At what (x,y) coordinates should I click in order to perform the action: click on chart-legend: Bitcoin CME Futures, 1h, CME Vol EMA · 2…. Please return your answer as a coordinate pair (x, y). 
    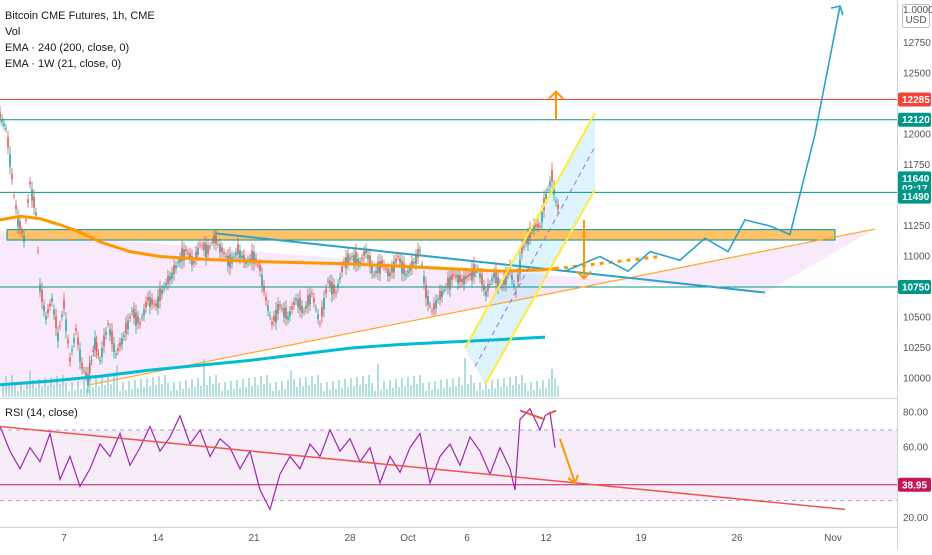
    Looking at the image, I should click on (80, 40).